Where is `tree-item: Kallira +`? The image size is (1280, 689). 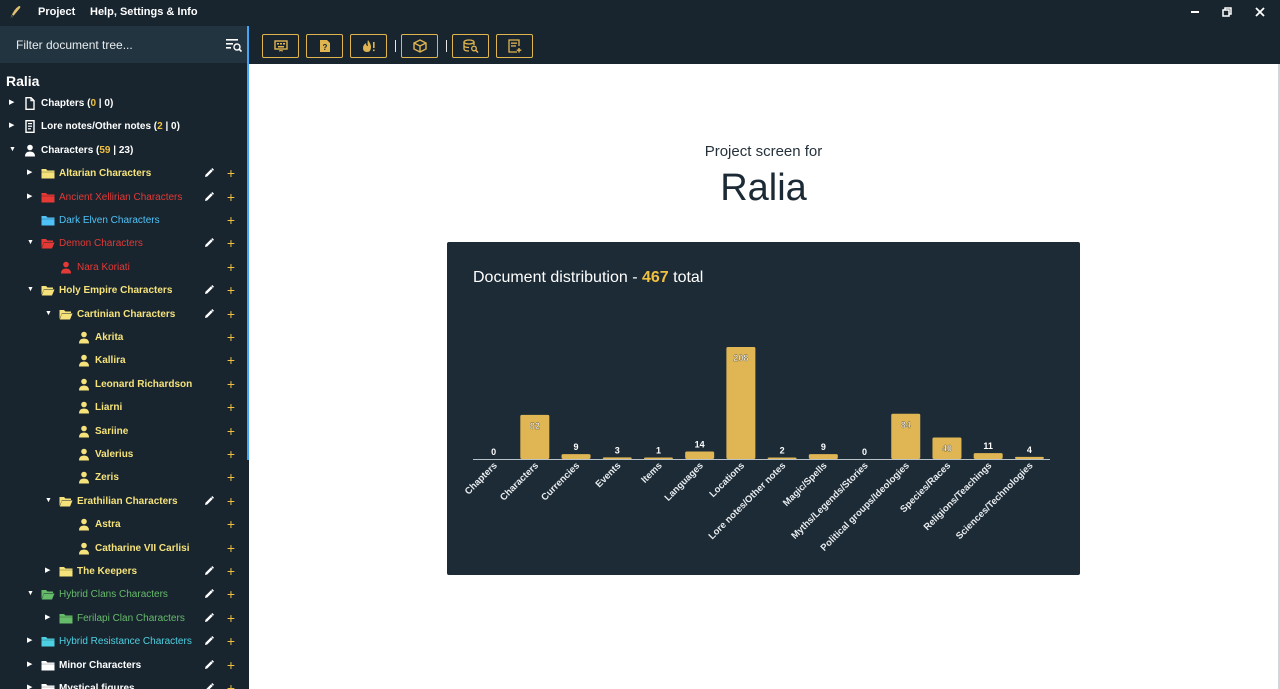 tree-item: Kallira + is located at coordinates (124, 361).